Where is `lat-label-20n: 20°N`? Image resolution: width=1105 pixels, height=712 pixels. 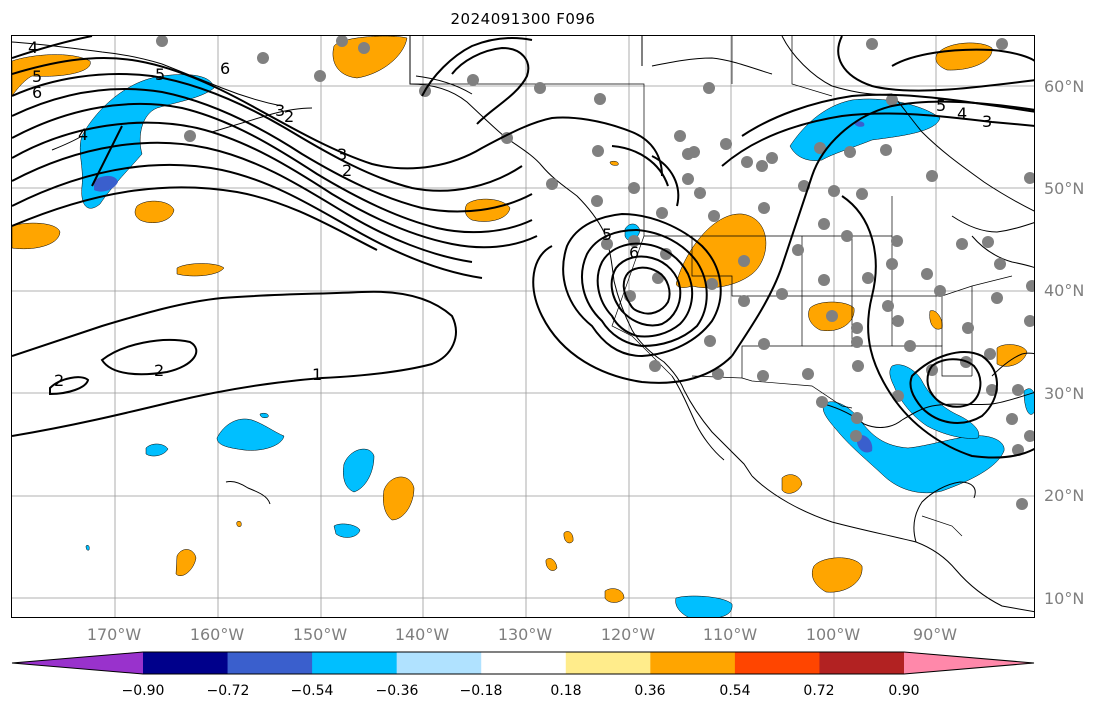
lat-label-20n: 20°N is located at coordinates (1064, 495).